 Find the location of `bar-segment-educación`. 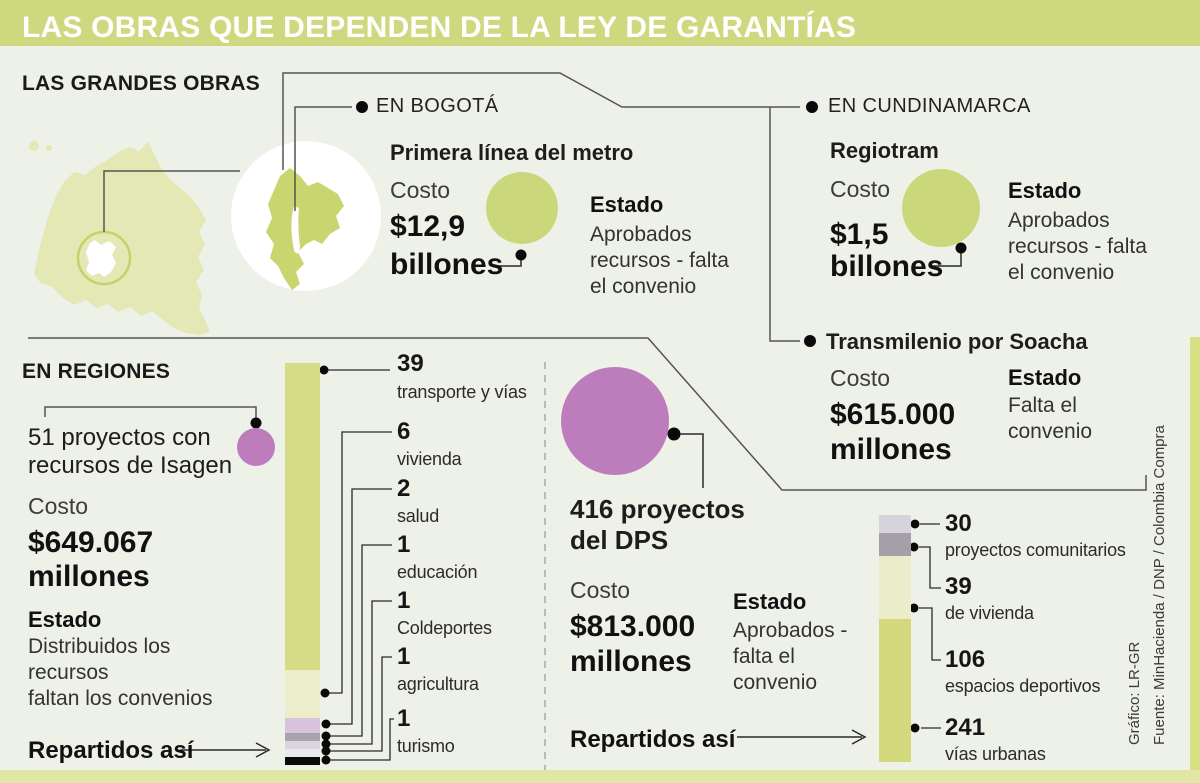

bar-segment-educación is located at coordinates (302, 737).